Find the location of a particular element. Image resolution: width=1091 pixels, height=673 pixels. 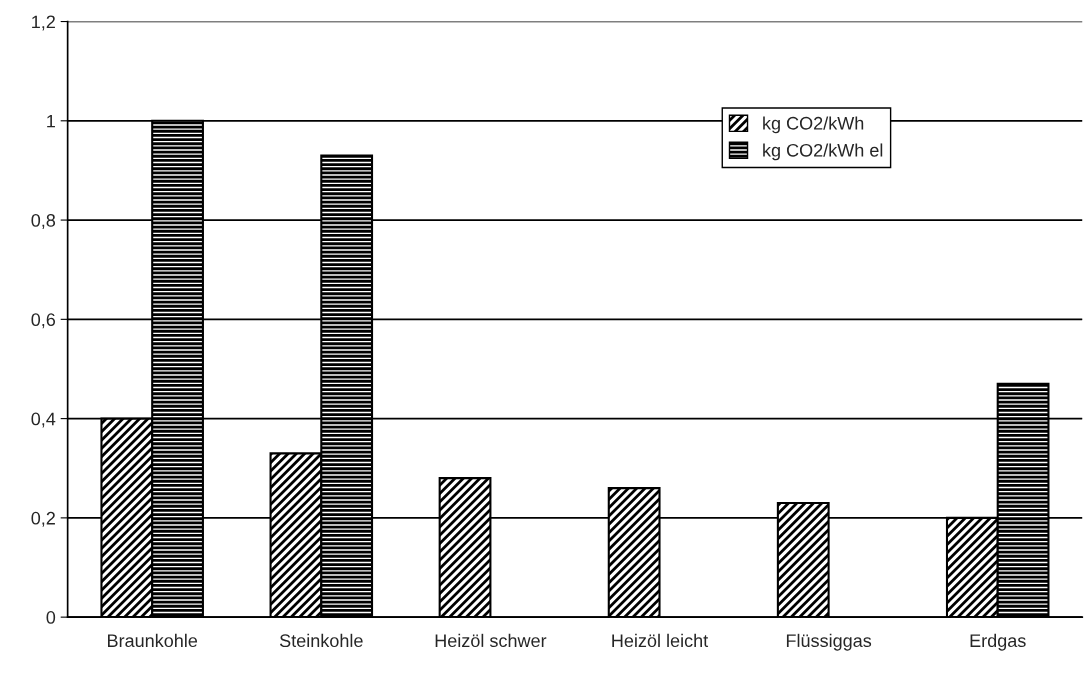

x-tick-label: Steinkohle is located at coordinates (321, 640).